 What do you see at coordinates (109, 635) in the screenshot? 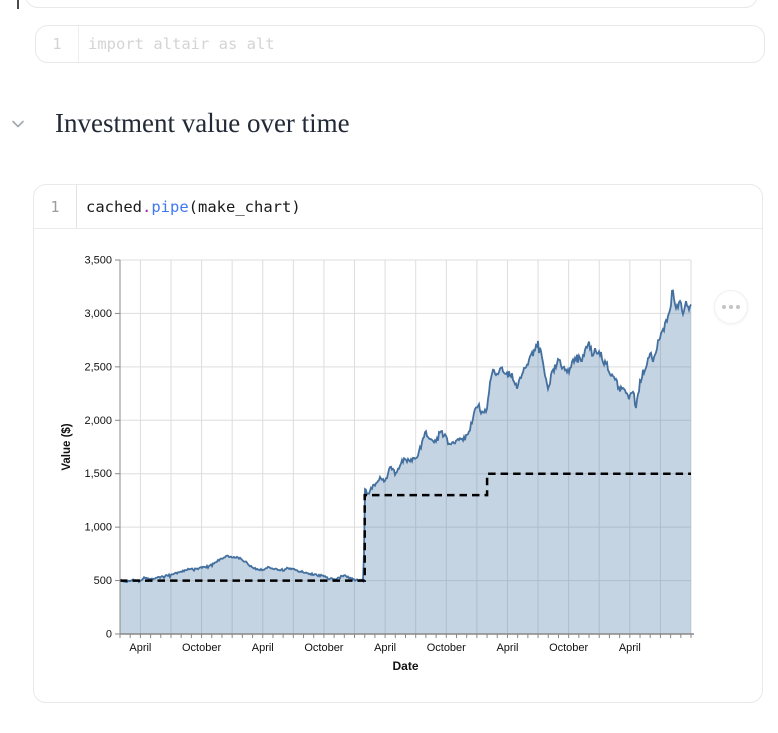
I see `svg-text: 0` at bounding box center [109, 635].